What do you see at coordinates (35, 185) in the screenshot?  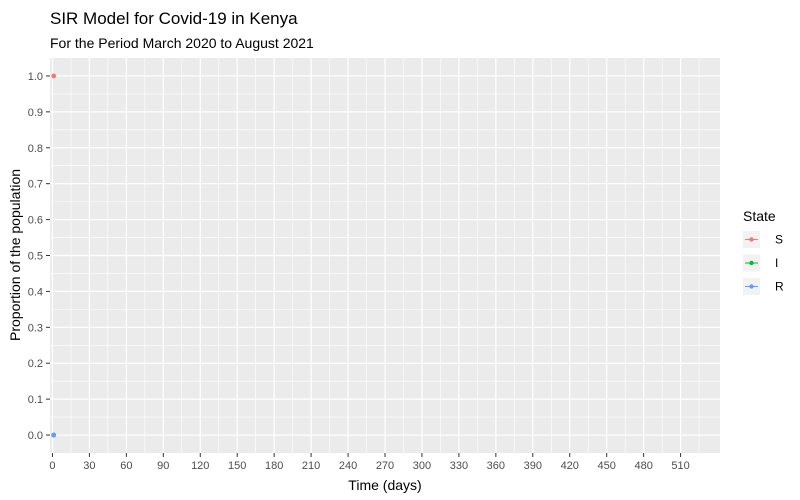 I see `y-tick-label: 0.7` at bounding box center [35, 185].